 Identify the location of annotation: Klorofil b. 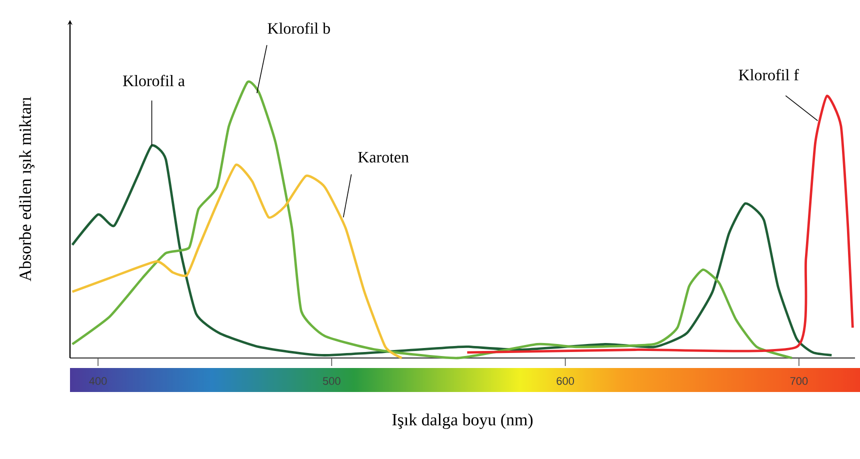
(299, 28).